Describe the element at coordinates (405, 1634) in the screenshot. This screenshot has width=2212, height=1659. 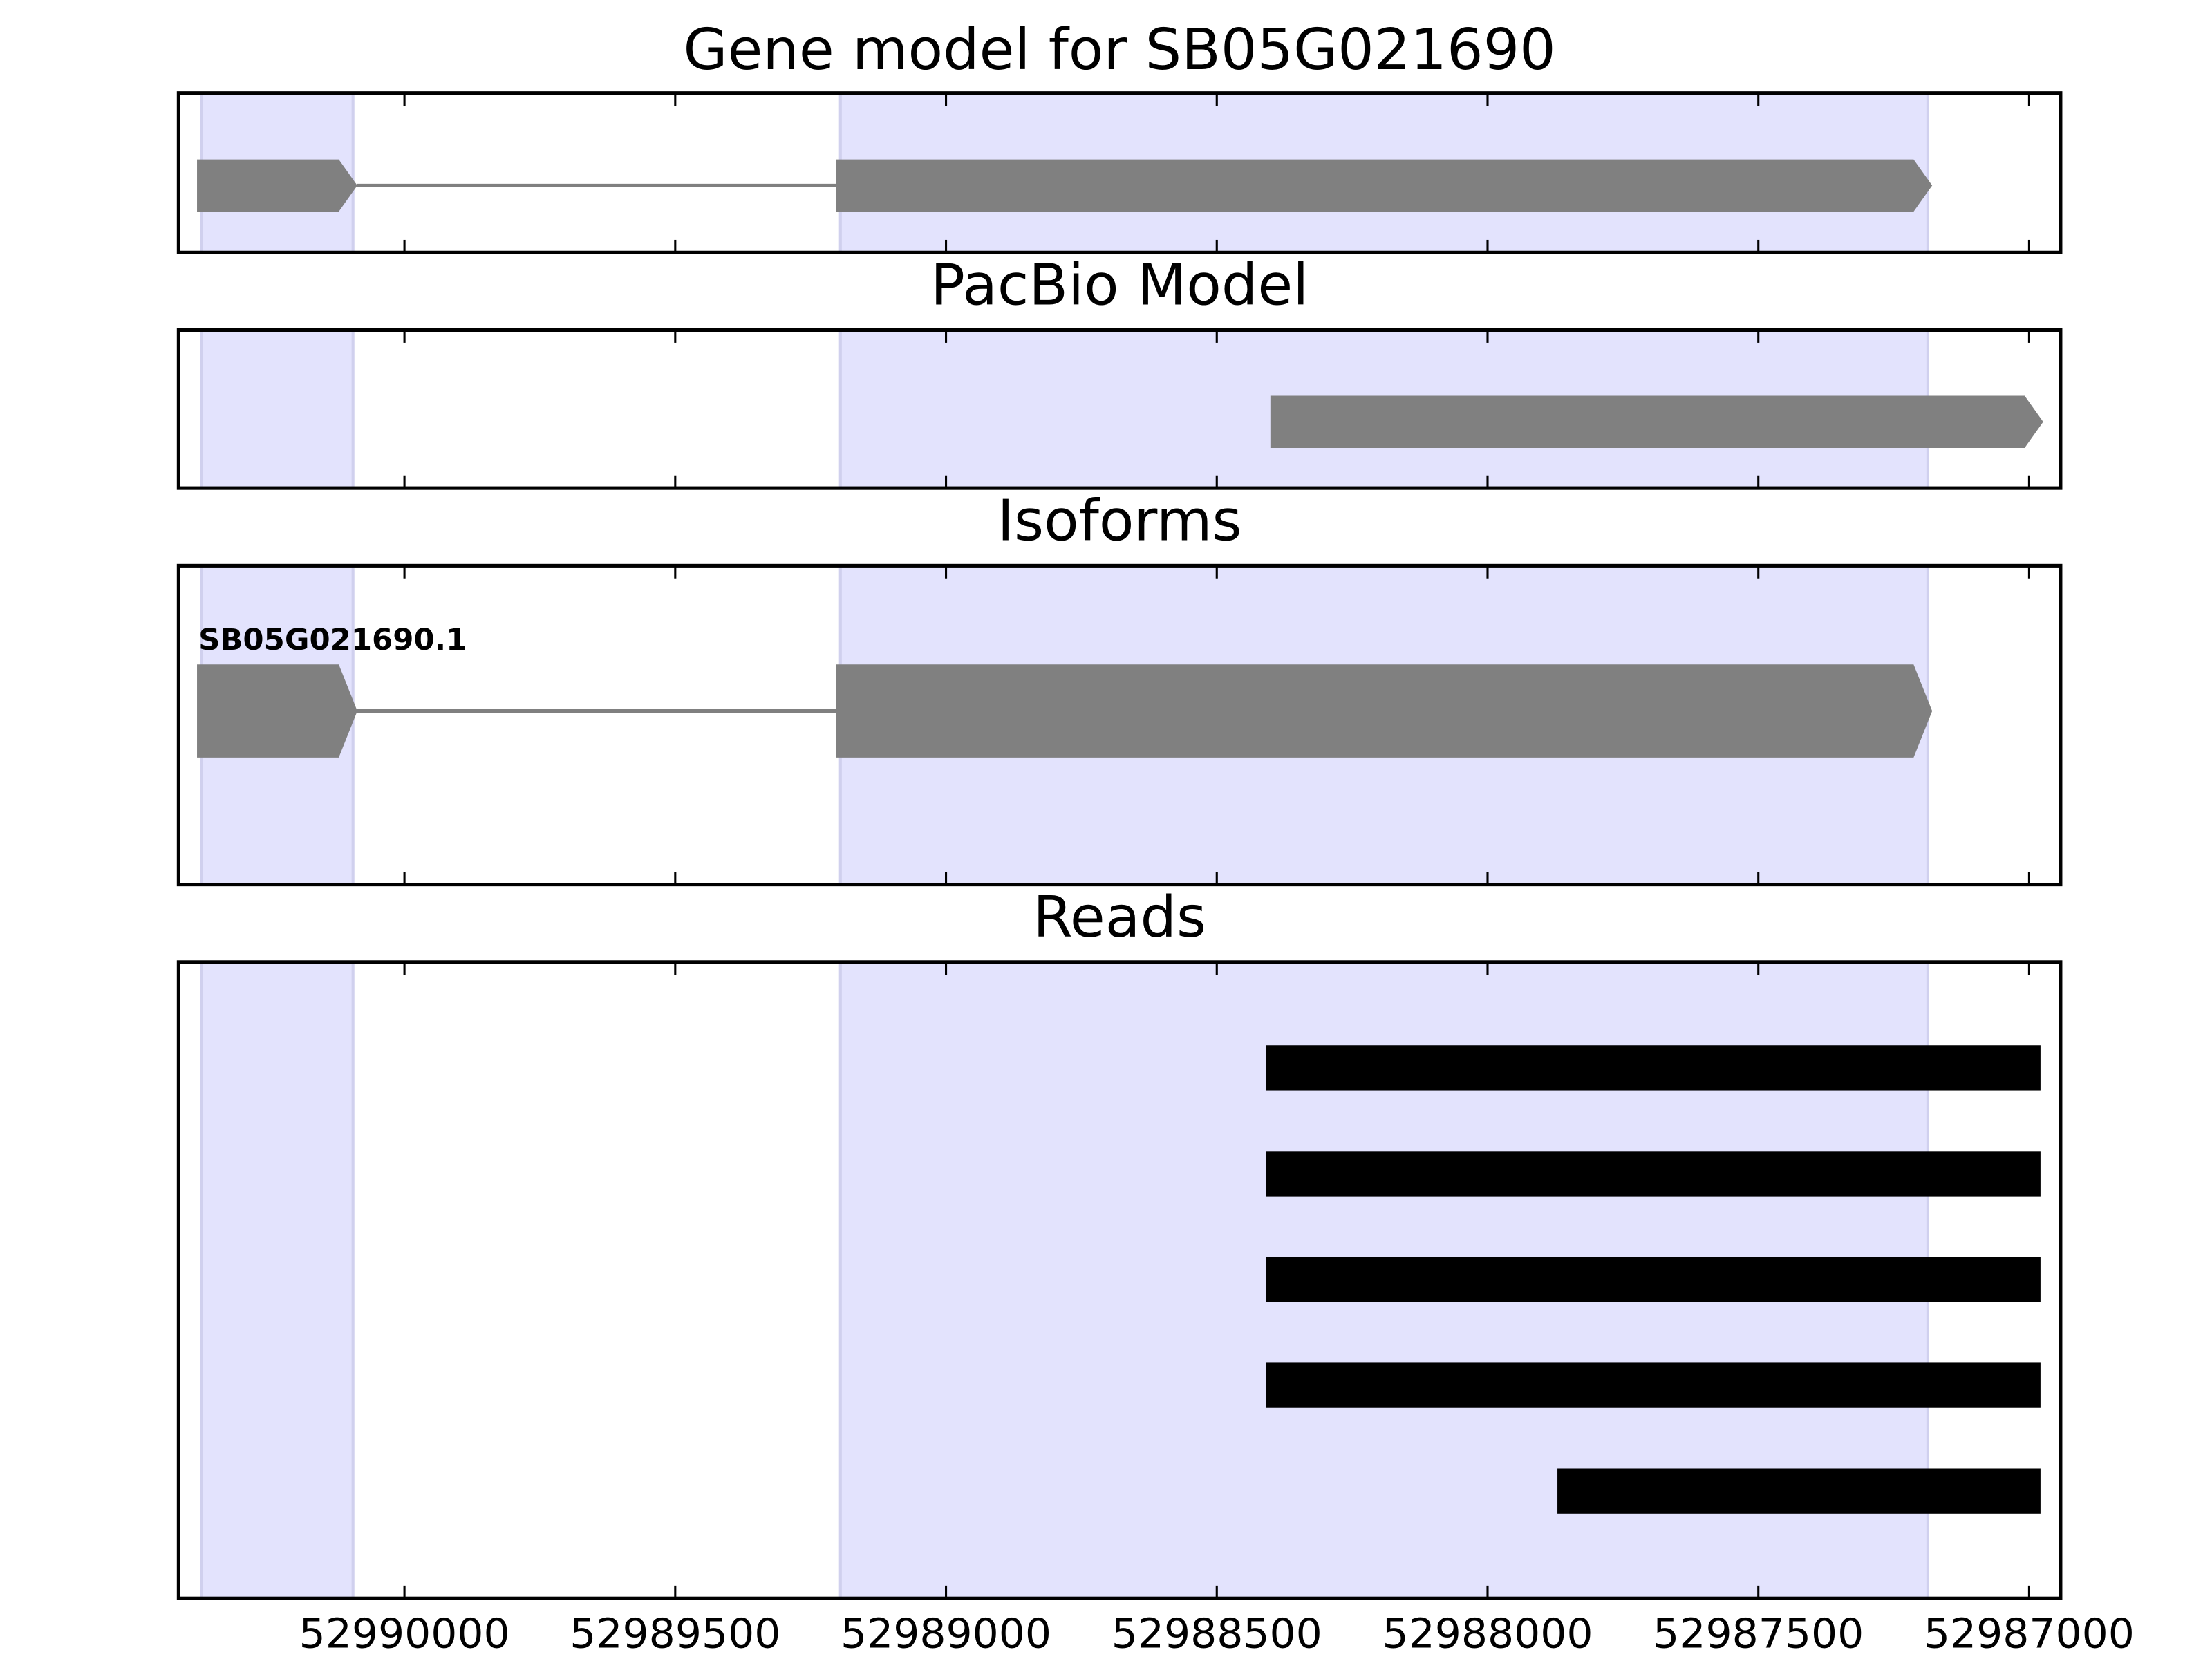
I see `x-tick-label: 52990000` at that location.